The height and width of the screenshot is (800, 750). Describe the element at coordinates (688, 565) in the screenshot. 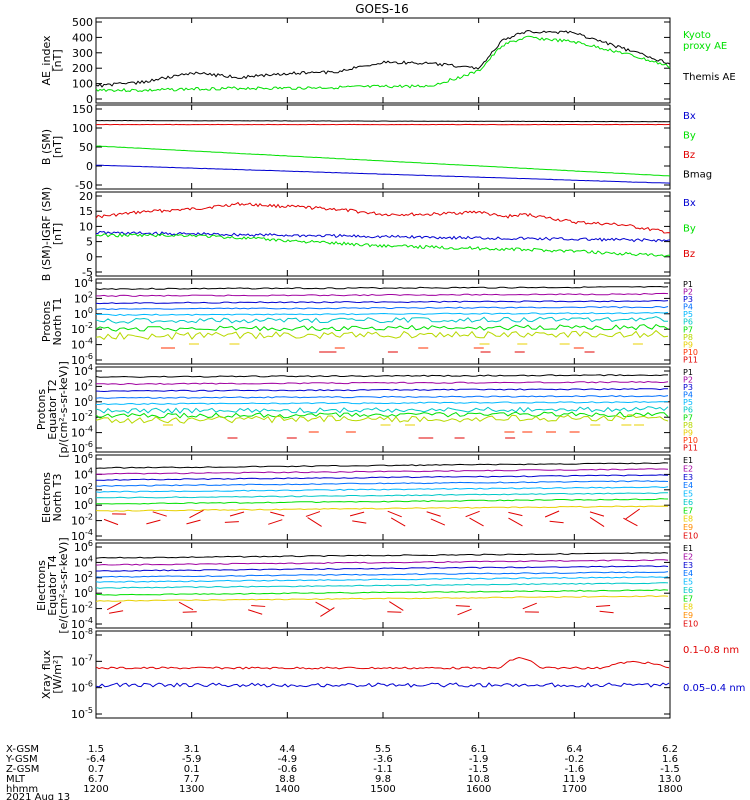

I see `legend-entry: E3` at that location.